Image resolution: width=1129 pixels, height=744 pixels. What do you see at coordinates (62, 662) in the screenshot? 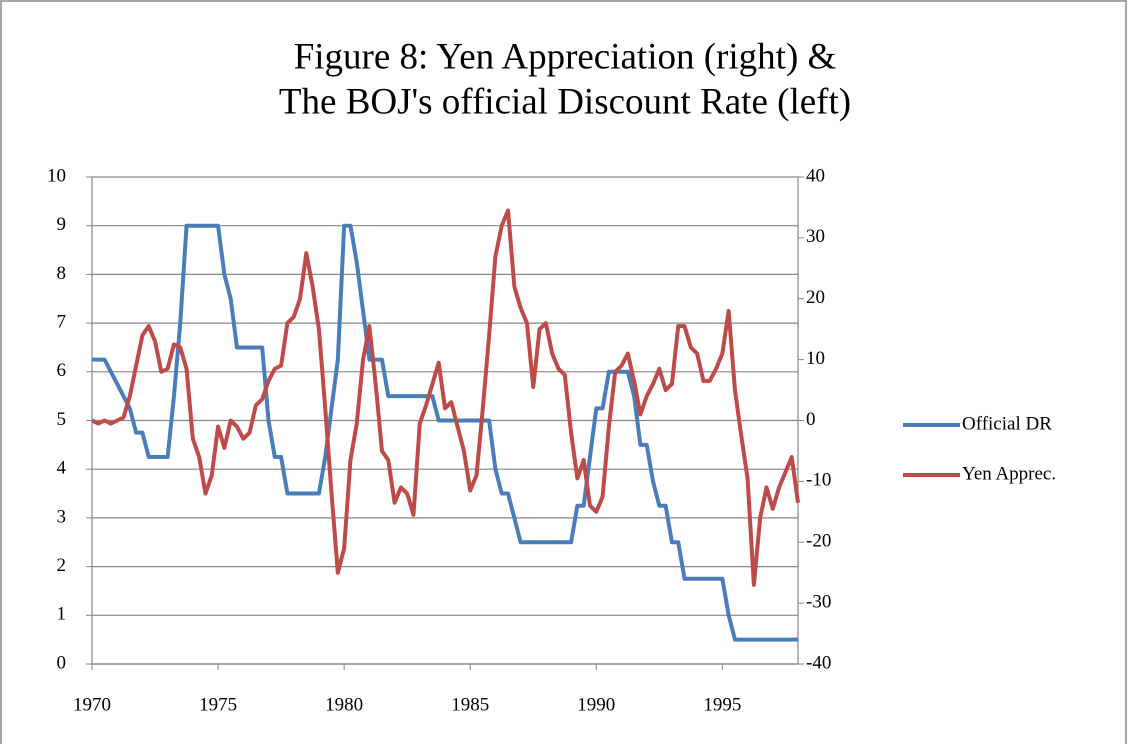
I see `y-tick-label: 0` at bounding box center [62, 662].